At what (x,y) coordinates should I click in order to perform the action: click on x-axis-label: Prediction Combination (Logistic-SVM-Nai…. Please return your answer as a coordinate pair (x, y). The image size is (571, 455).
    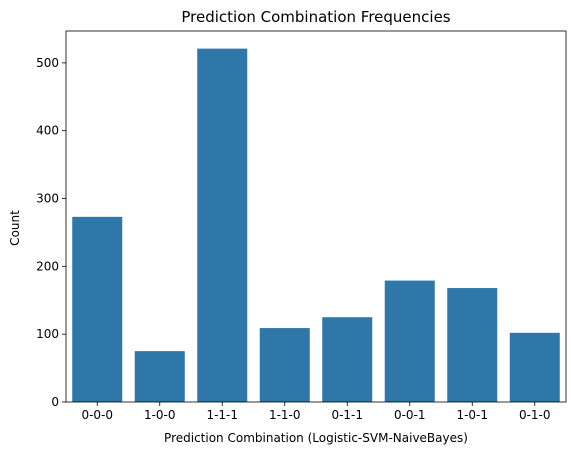
    Looking at the image, I should click on (316, 438).